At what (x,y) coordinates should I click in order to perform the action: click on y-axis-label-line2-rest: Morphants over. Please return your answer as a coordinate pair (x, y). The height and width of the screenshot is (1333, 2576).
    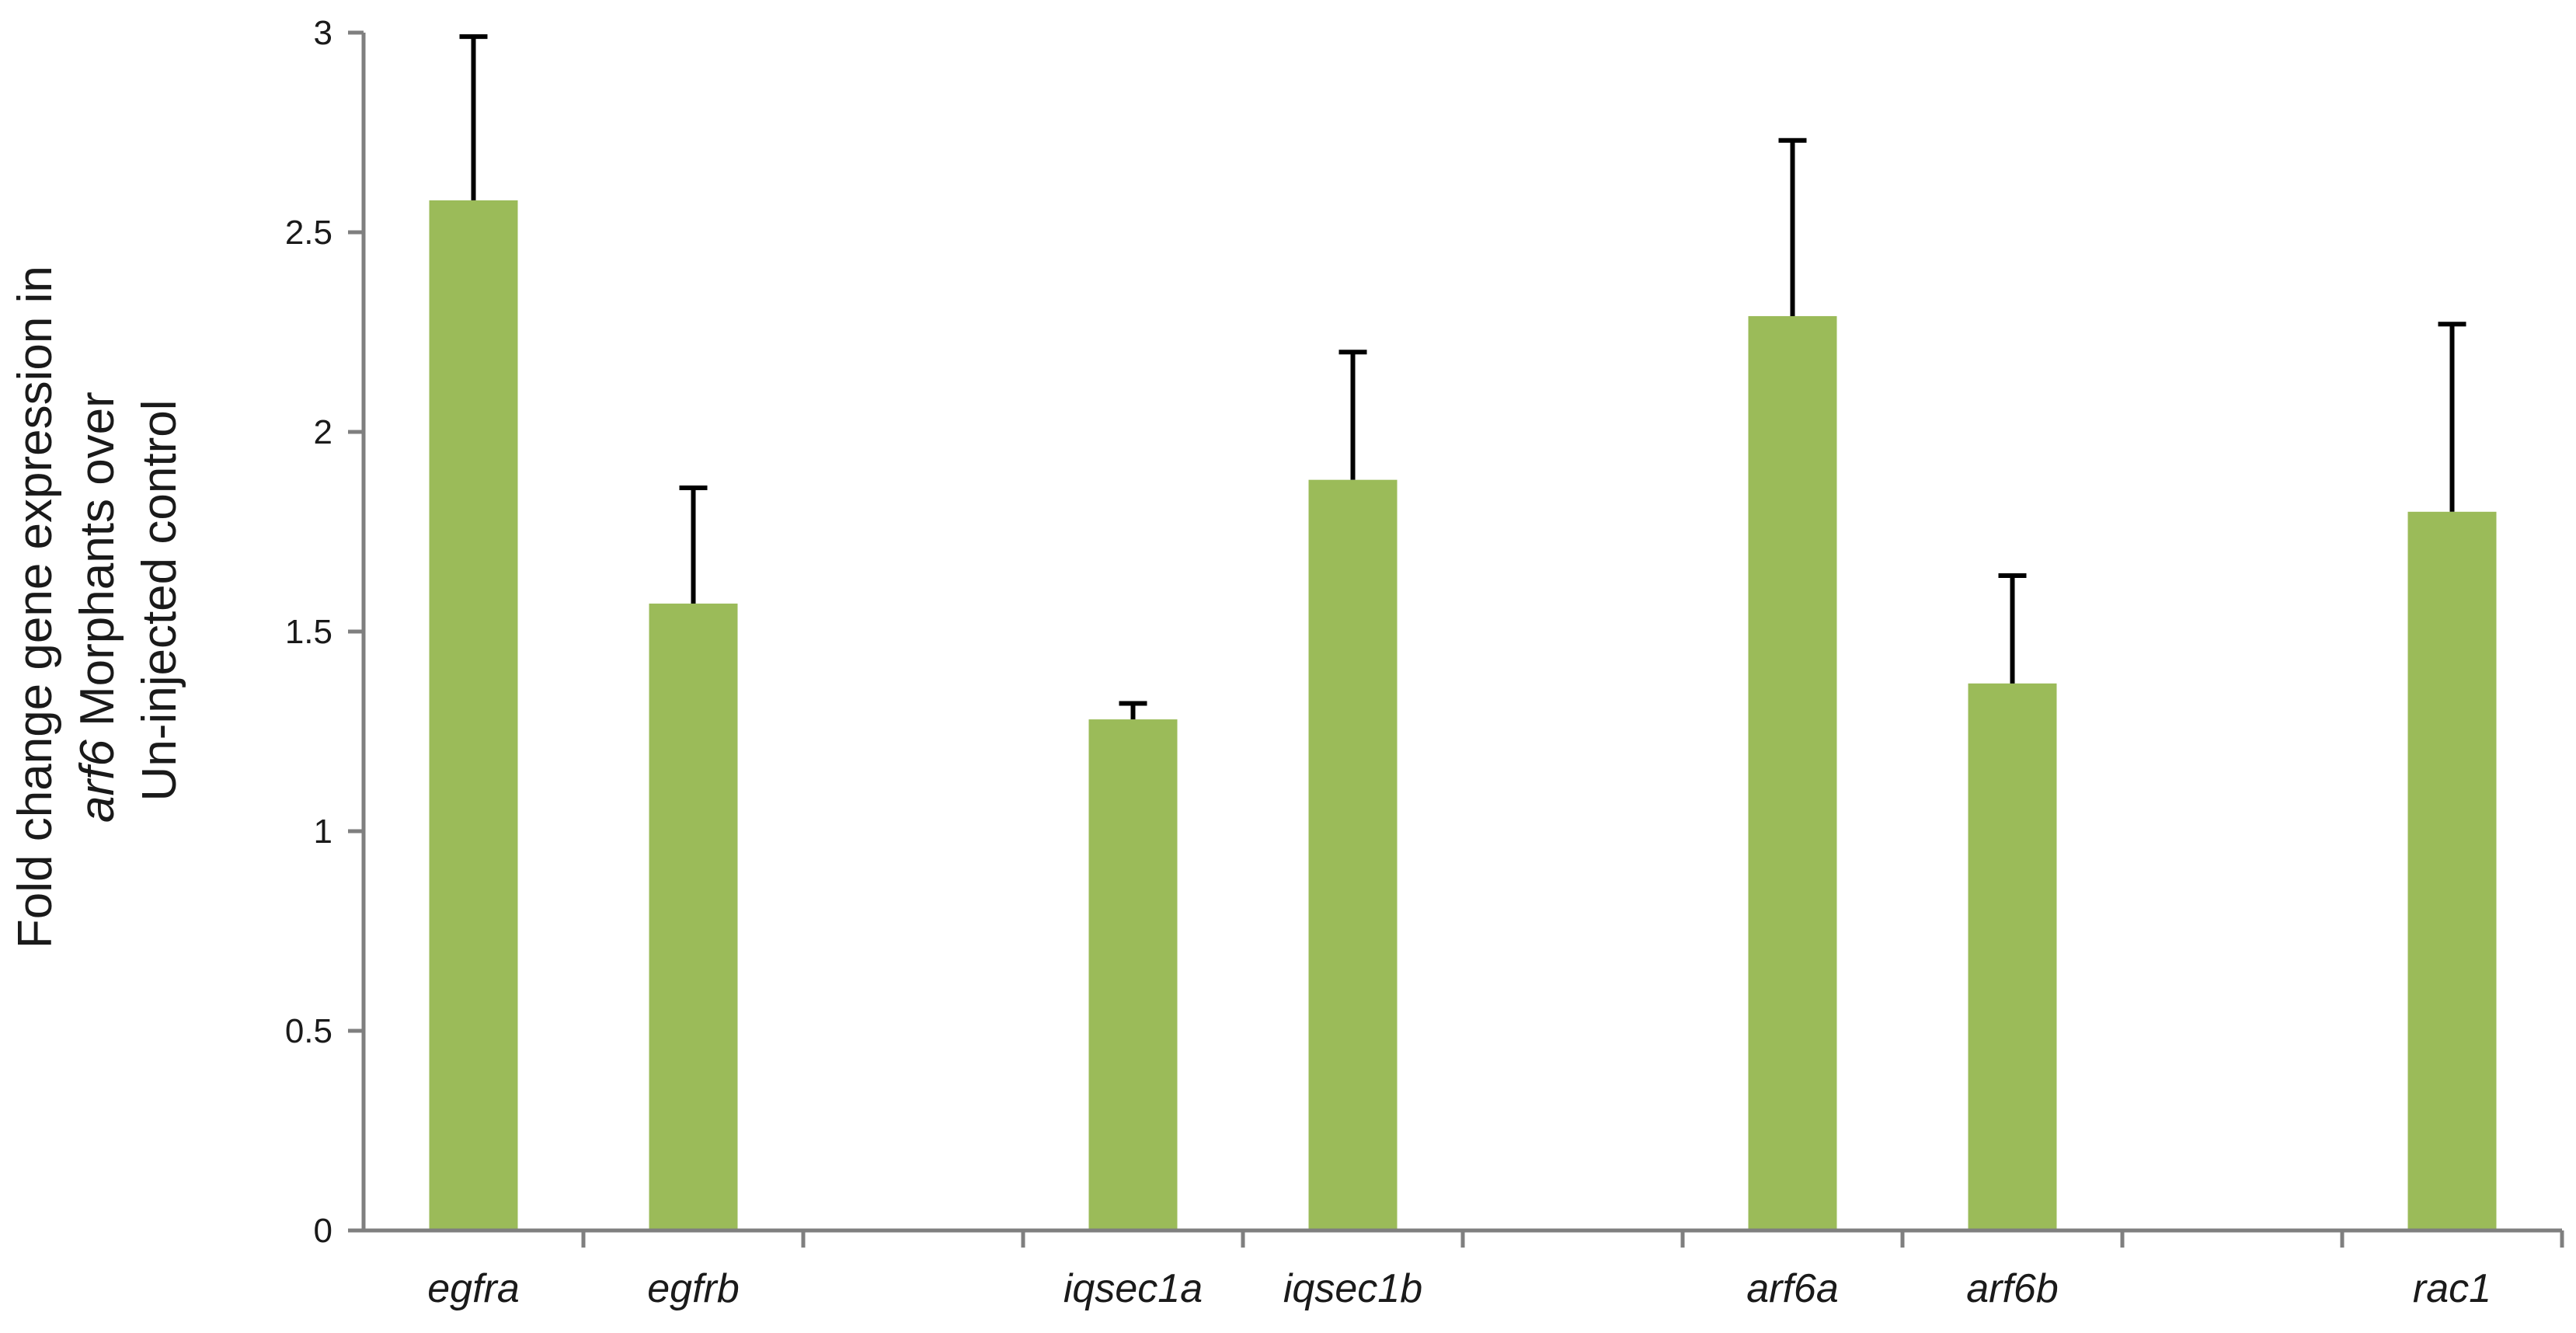
    Looking at the image, I should click on (97, 566).